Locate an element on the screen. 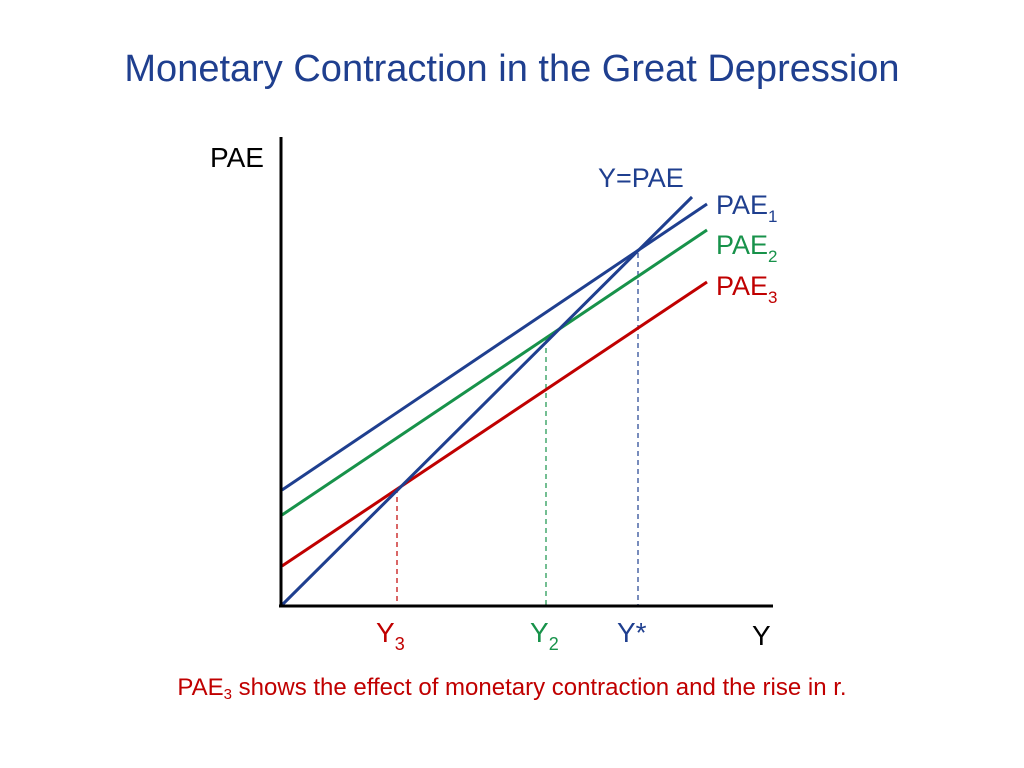 This screenshot has width=1024, height=768. y-axis-label: PAE is located at coordinates (237, 157).